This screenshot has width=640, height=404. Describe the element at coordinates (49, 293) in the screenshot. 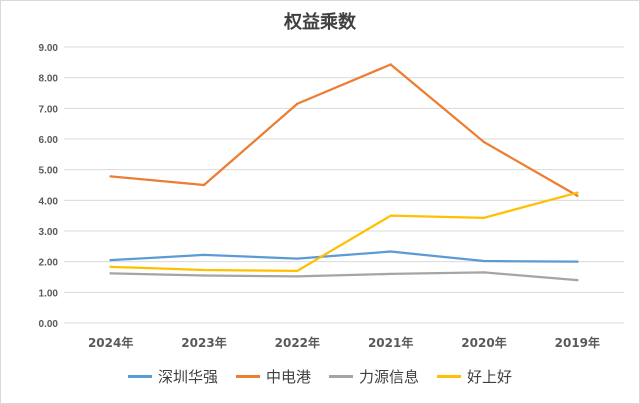

I see `y-tick-label: 1.00` at that location.